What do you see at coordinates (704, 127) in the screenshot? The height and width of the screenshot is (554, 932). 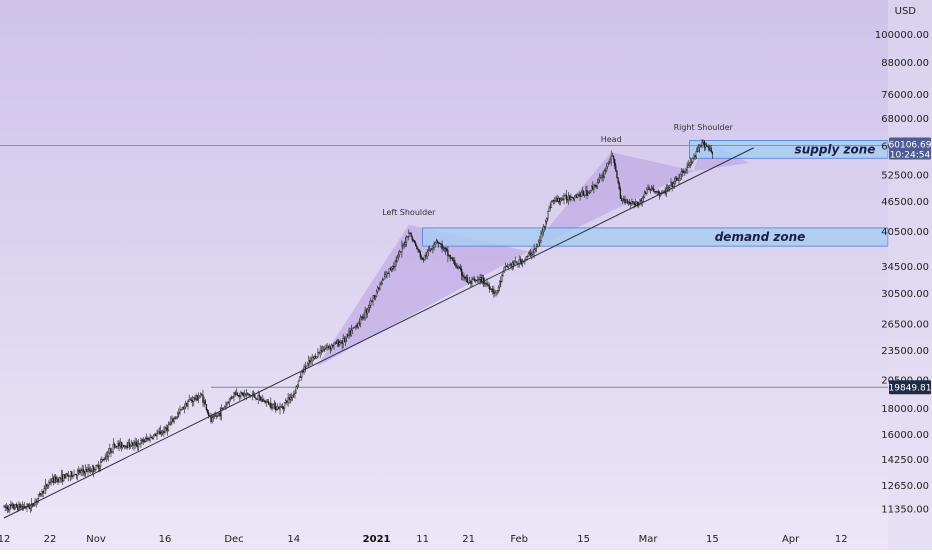 I see `right-shoulder-label: Right Shoulder` at bounding box center [704, 127].